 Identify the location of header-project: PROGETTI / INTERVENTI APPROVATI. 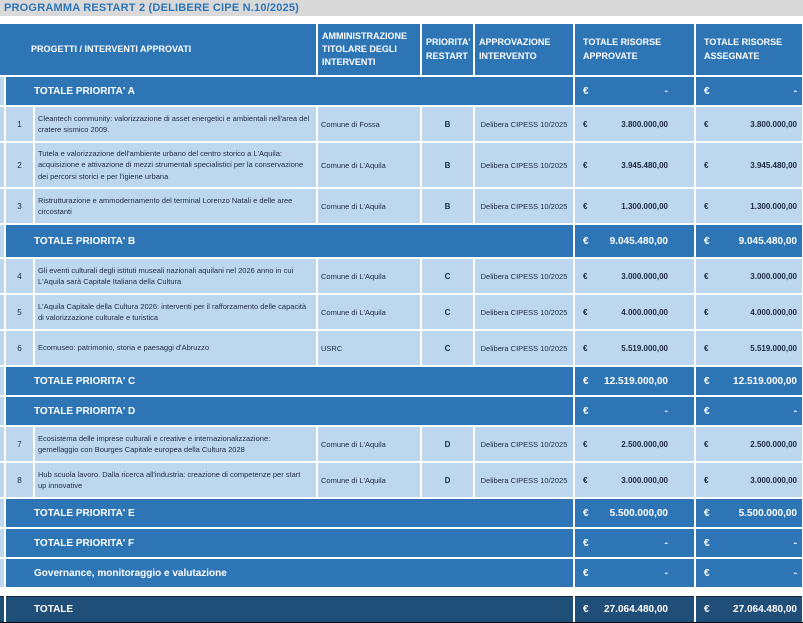
(159, 50).